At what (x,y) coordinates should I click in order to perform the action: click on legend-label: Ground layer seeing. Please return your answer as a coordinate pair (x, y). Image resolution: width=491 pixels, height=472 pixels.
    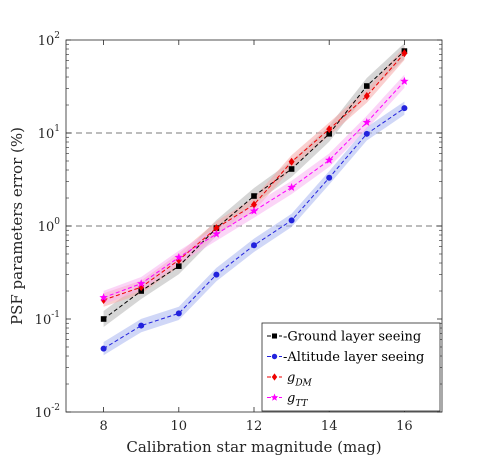
    Looking at the image, I should click on (354, 337).